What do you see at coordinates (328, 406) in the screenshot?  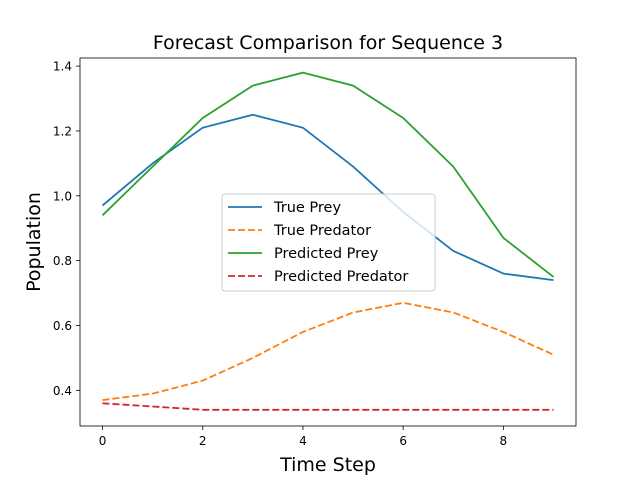 I see `series-line-predicted-predator` at bounding box center [328, 406].